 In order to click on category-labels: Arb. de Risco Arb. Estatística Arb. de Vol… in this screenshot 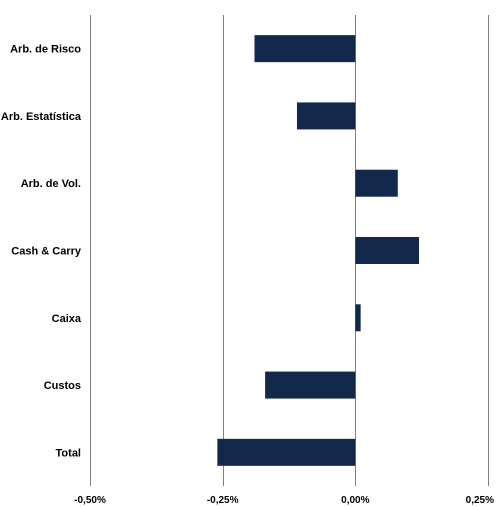, I will do `click(41, 252)`.